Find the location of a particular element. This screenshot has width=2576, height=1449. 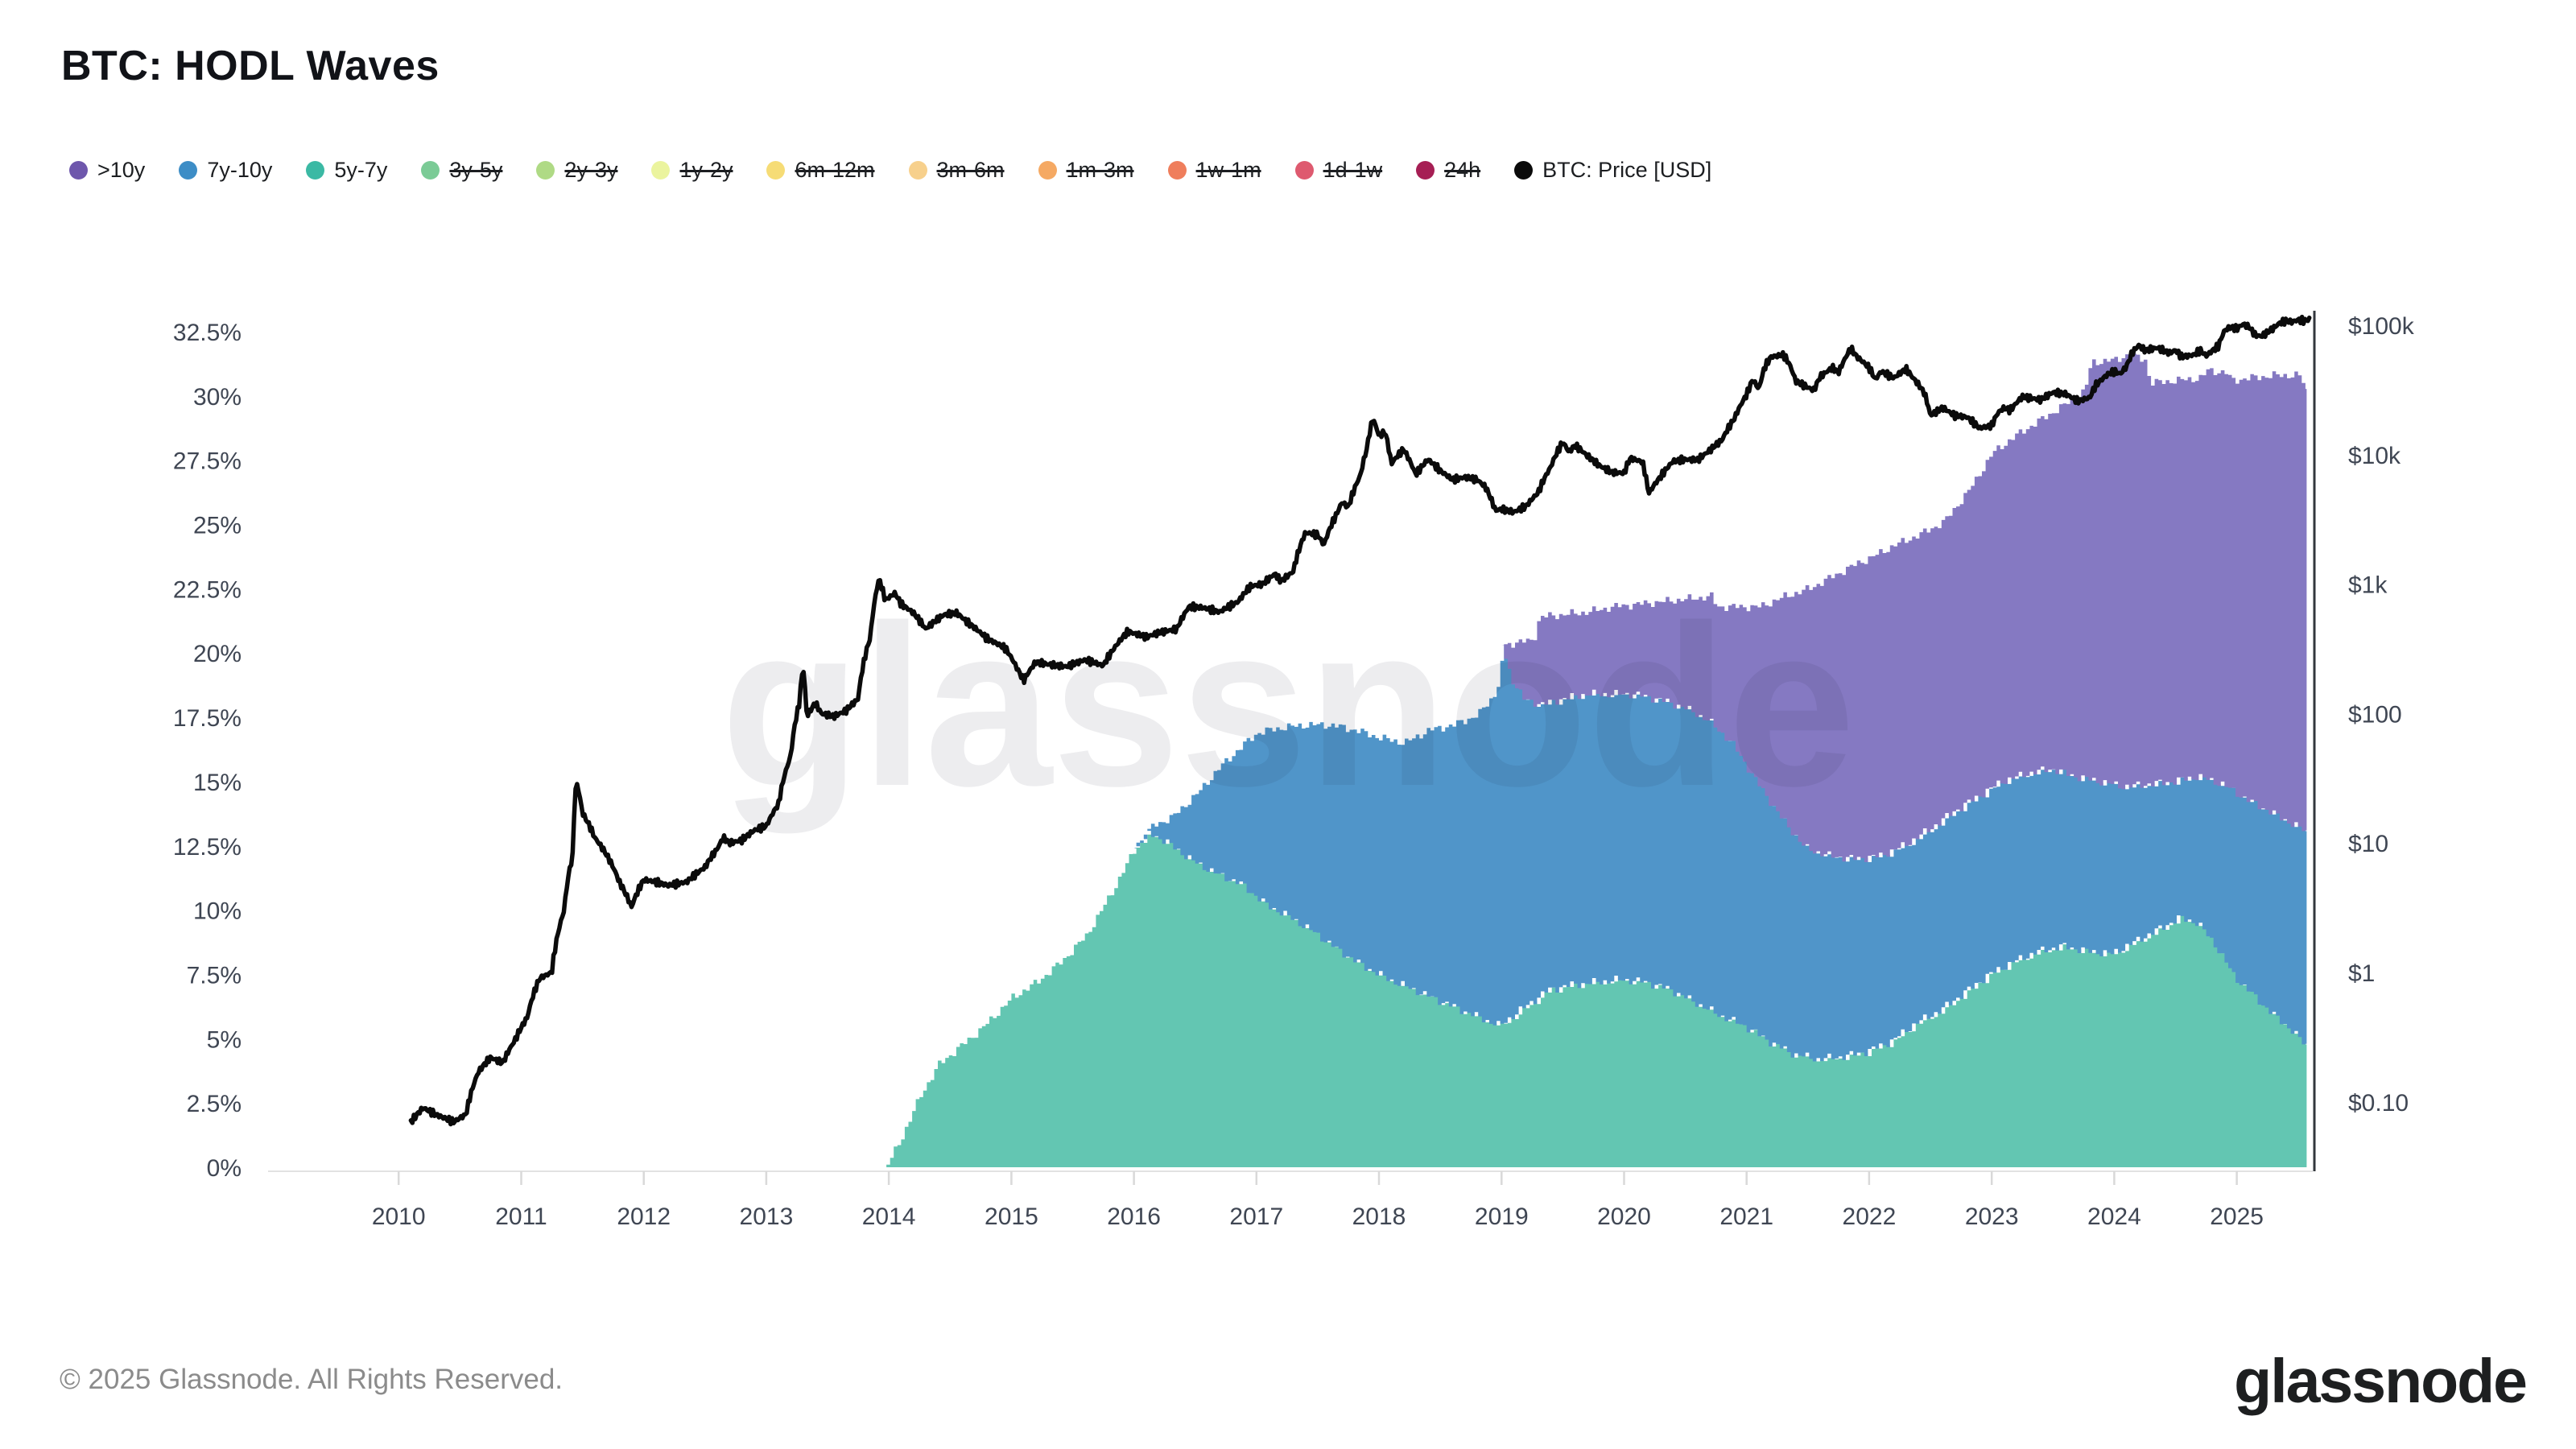

glassnode-logo: glassnode is located at coordinates (2381, 1381).